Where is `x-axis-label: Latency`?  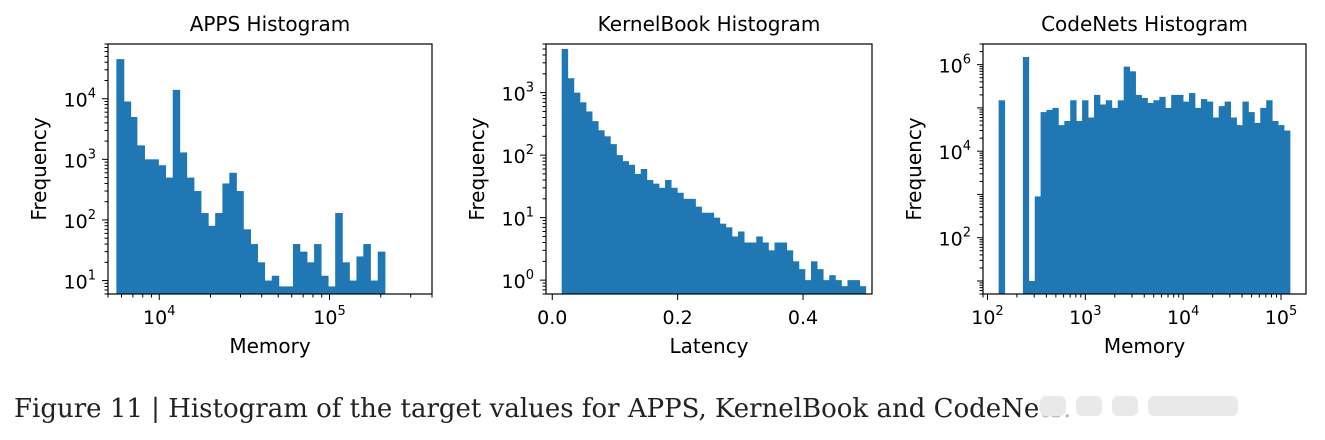 x-axis-label: Latency is located at coordinates (708, 346).